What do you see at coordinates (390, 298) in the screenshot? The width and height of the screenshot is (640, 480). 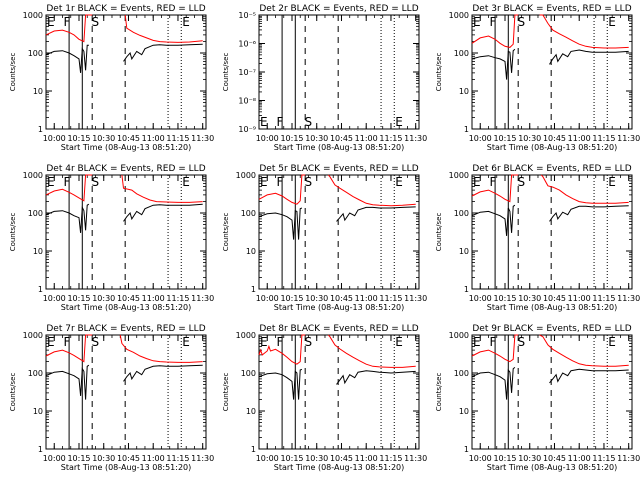 I see `x-tick-label: 11:15` at bounding box center [390, 298].